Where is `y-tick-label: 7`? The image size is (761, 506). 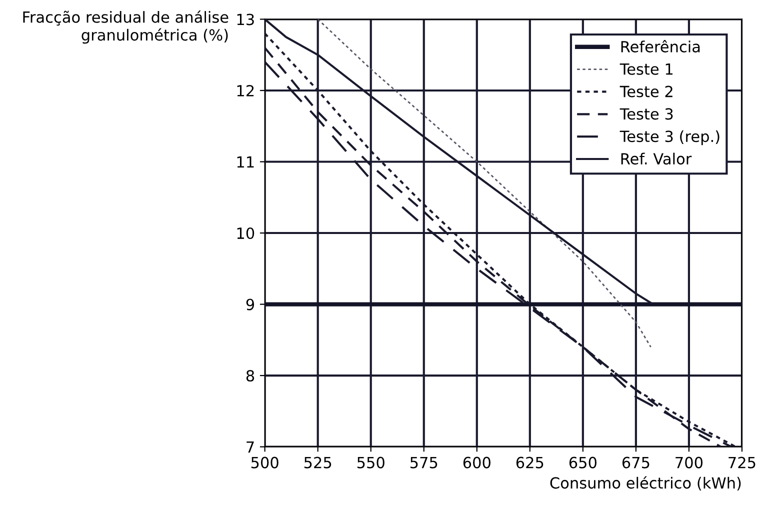 y-tick-label: 7 is located at coordinates (250, 447).